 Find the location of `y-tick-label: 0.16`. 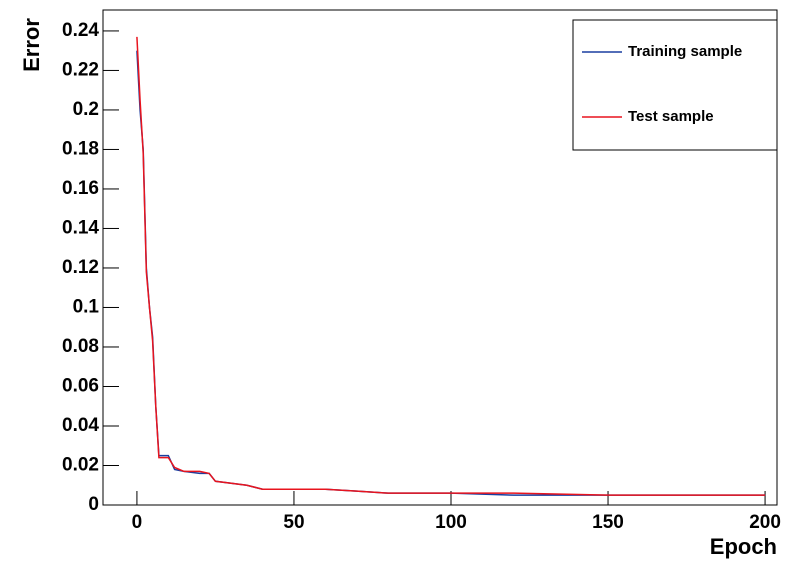

y-tick-label: 0.16 is located at coordinates (80, 188).